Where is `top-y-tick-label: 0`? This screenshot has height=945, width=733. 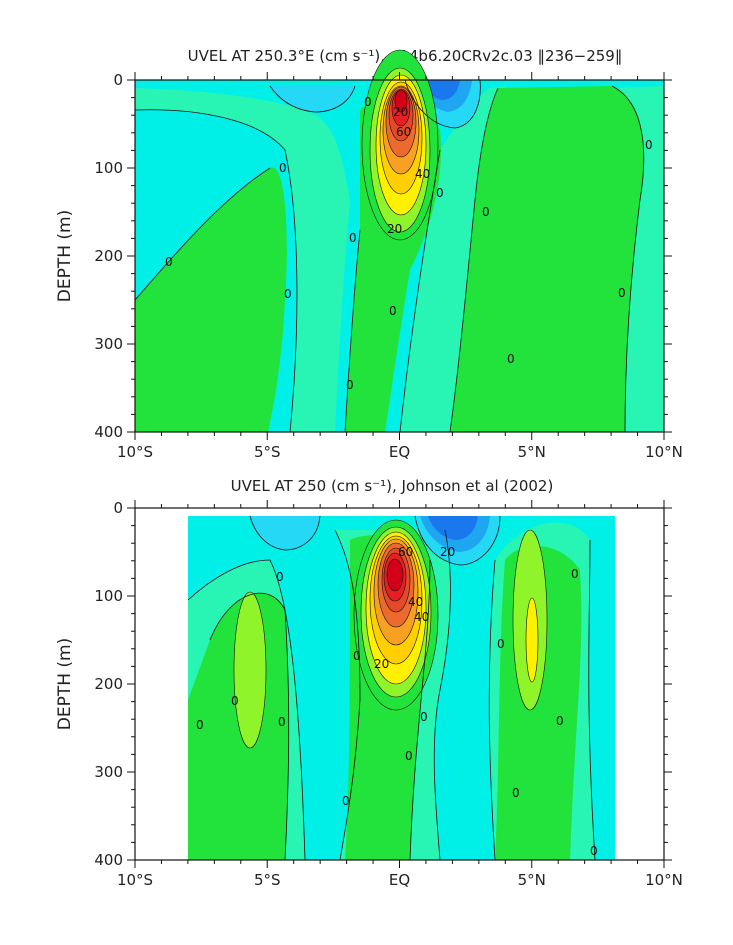 top-y-tick-label: 0 is located at coordinates (118, 80).